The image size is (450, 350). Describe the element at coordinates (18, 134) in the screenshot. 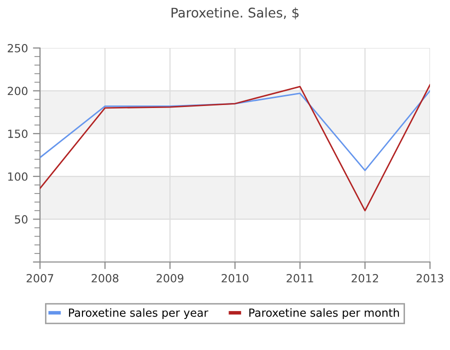

I see `y-tick-label: 150` at that location.